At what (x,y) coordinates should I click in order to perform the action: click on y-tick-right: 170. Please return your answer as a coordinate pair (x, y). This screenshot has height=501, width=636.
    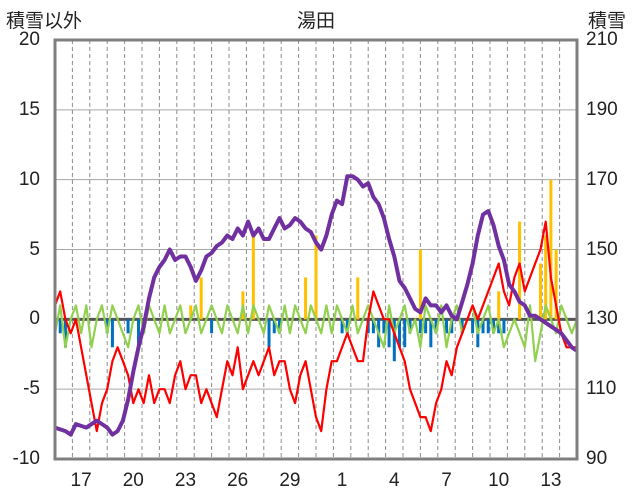
    Looking at the image, I should click on (602, 179).